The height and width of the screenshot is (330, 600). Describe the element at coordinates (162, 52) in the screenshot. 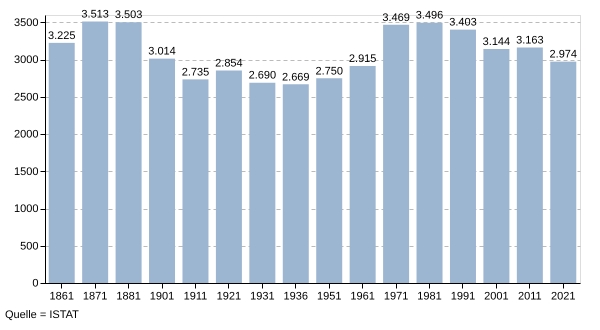

I see `data-label: 3.014` at that location.